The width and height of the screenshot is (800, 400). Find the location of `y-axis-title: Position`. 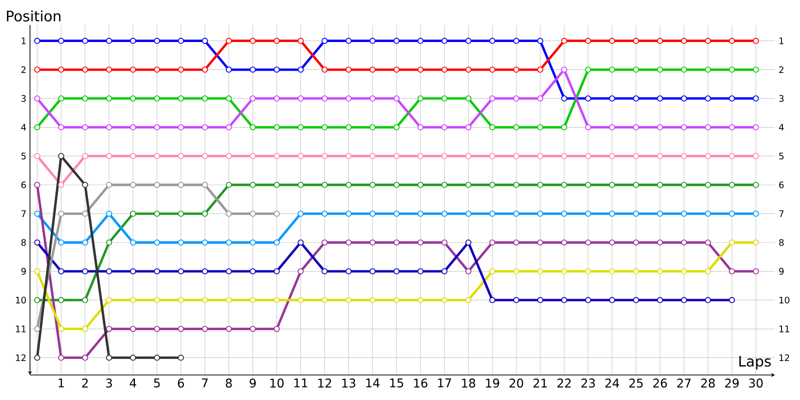

y-axis-title: Position is located at coordinates (33, 16).